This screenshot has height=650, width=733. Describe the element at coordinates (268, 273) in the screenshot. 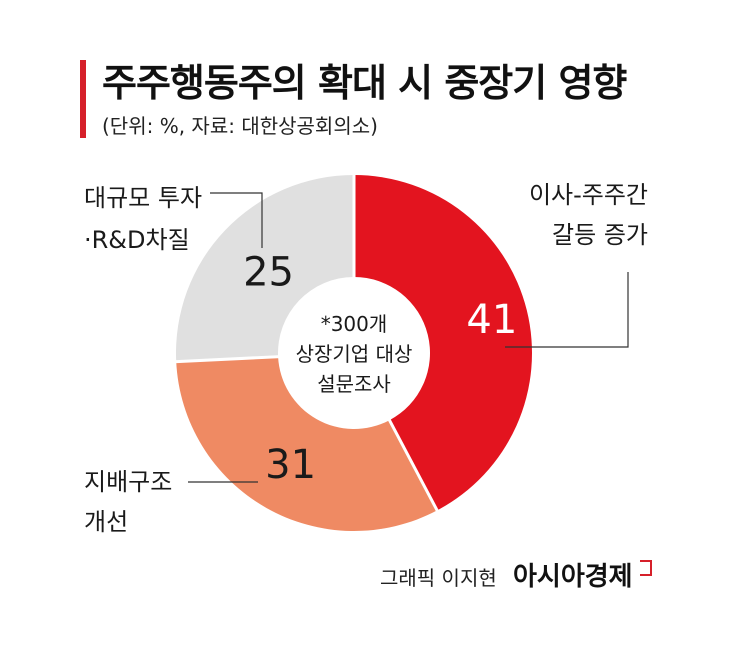

I see `slice-value-label: 25` at that location.